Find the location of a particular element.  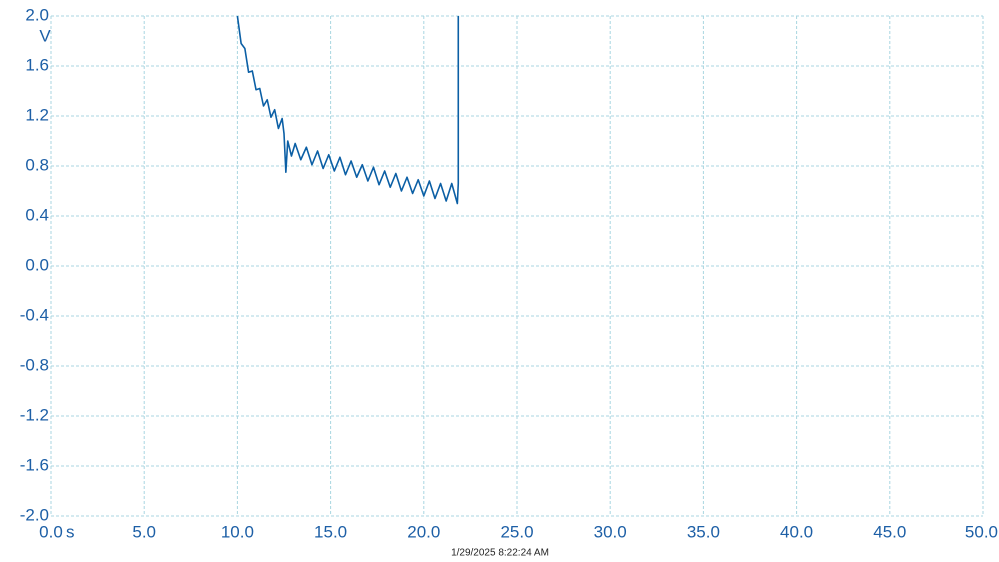

x-tick-label: 20.0 is located at coordinates (423, 531).